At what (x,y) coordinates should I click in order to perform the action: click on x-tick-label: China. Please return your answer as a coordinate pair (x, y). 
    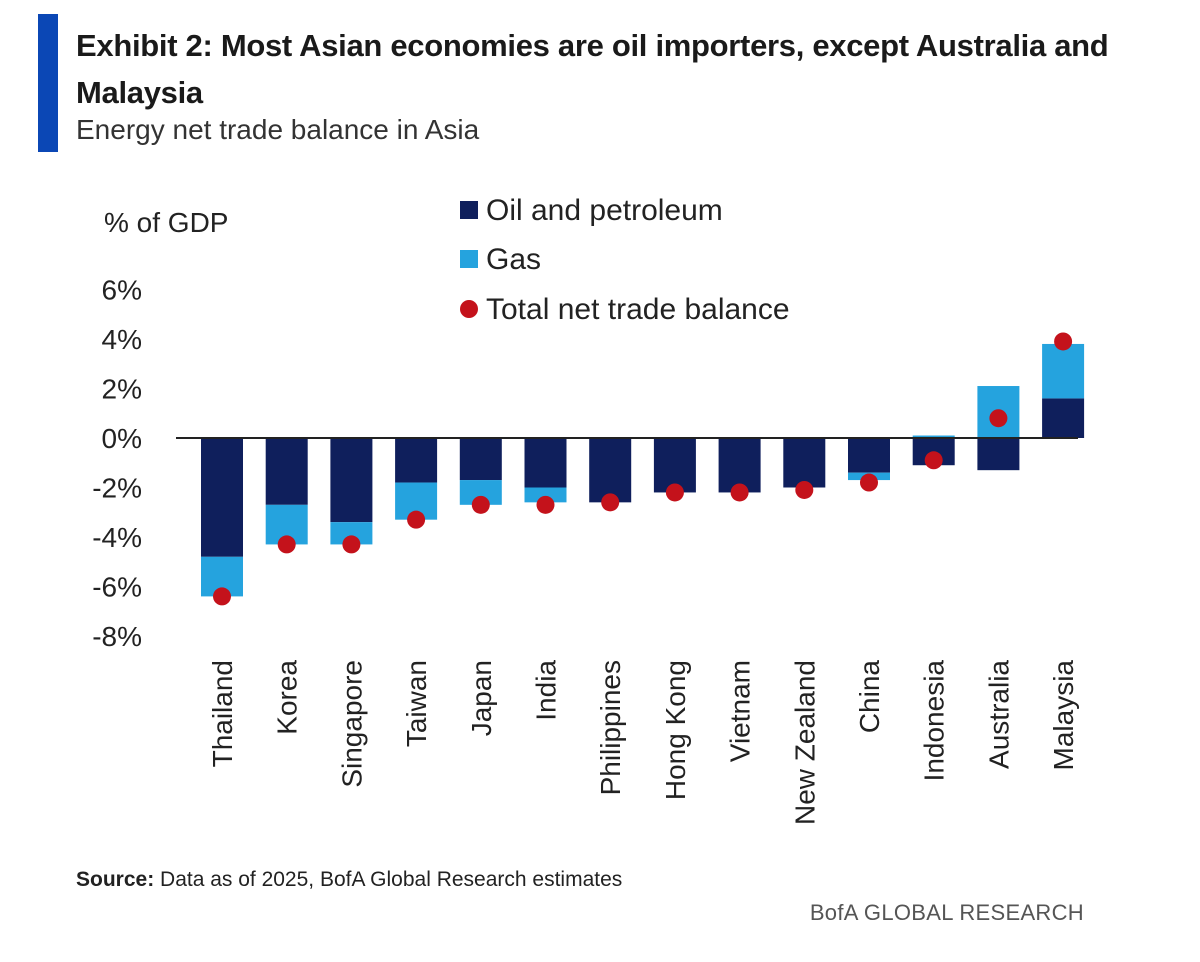
    Looking at the image, I should click on (869, 697).